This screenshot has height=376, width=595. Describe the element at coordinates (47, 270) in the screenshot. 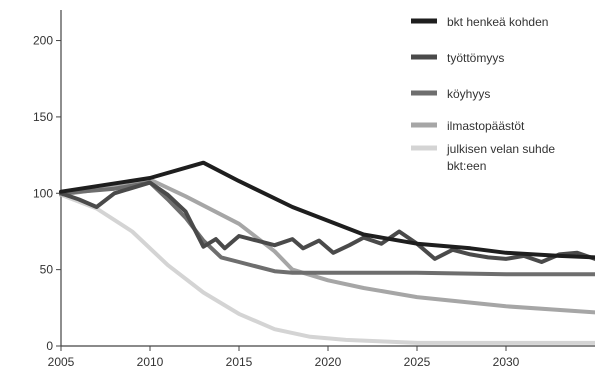

I see `y-tick-label: 50` at that location.